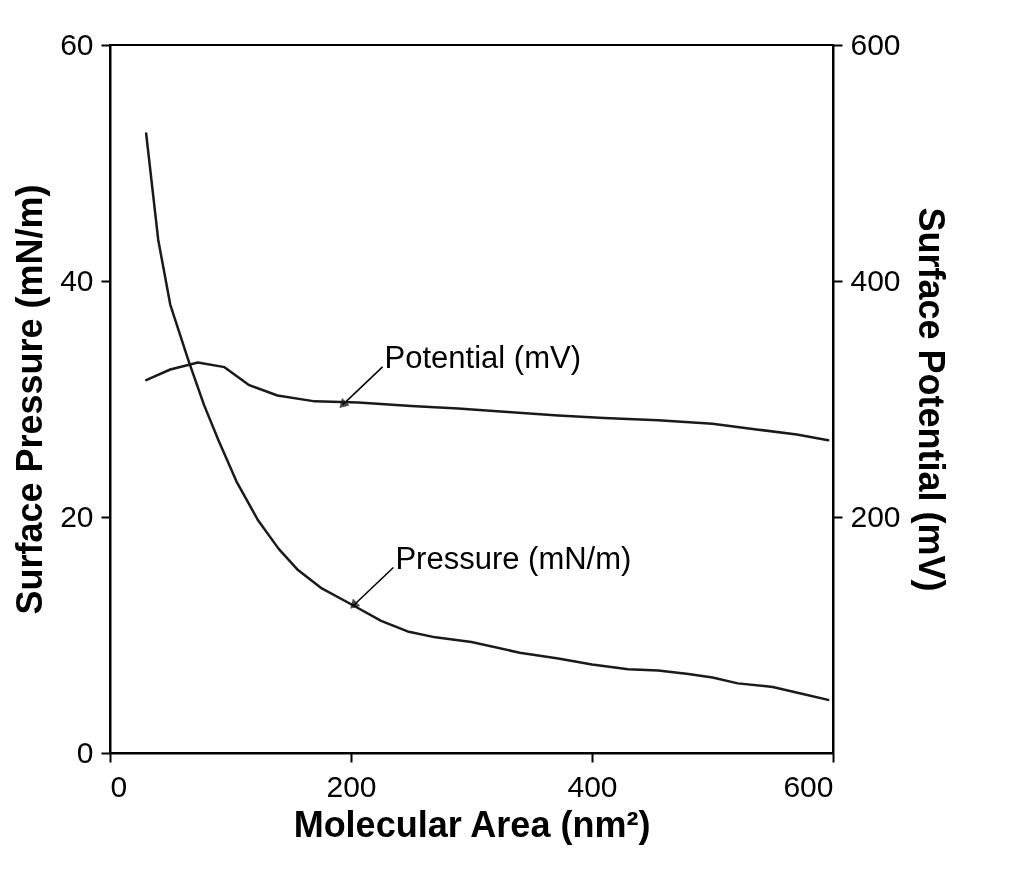 This screenshot has width=1026, height=888. What do you see at coordinates (30, 399) in the screenshot?
I see `y-axis-title: Surface Pressure (mN/m)` at bounding box center [30, 399].